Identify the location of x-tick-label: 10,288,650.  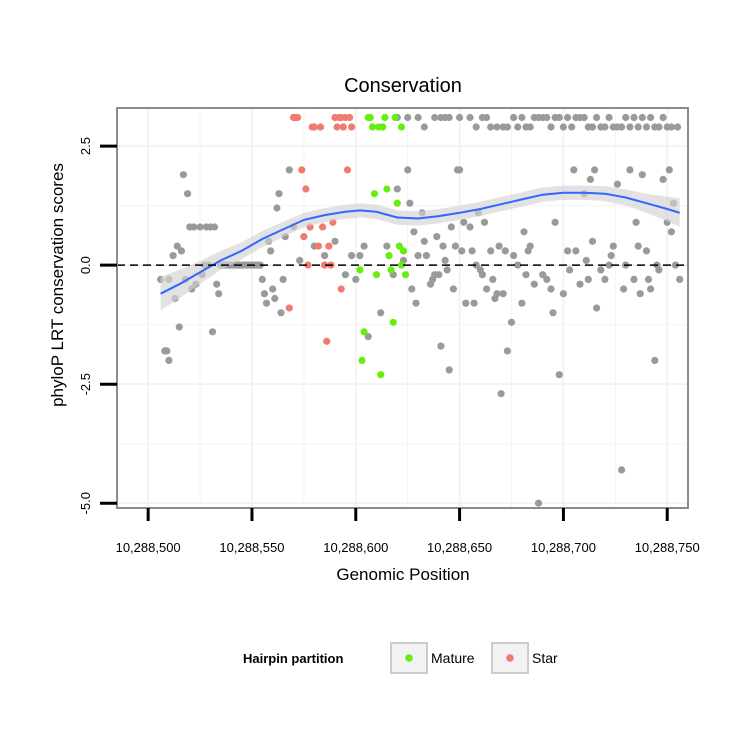
(459, 547).